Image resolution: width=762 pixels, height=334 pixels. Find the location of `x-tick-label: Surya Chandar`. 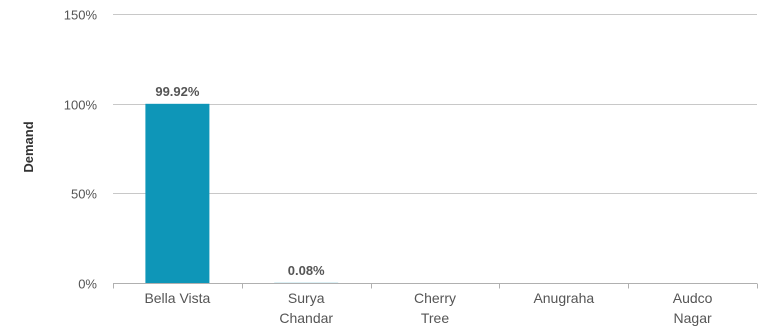

x-tick-label: Surya Chandar is located at coordinates (306, 308).